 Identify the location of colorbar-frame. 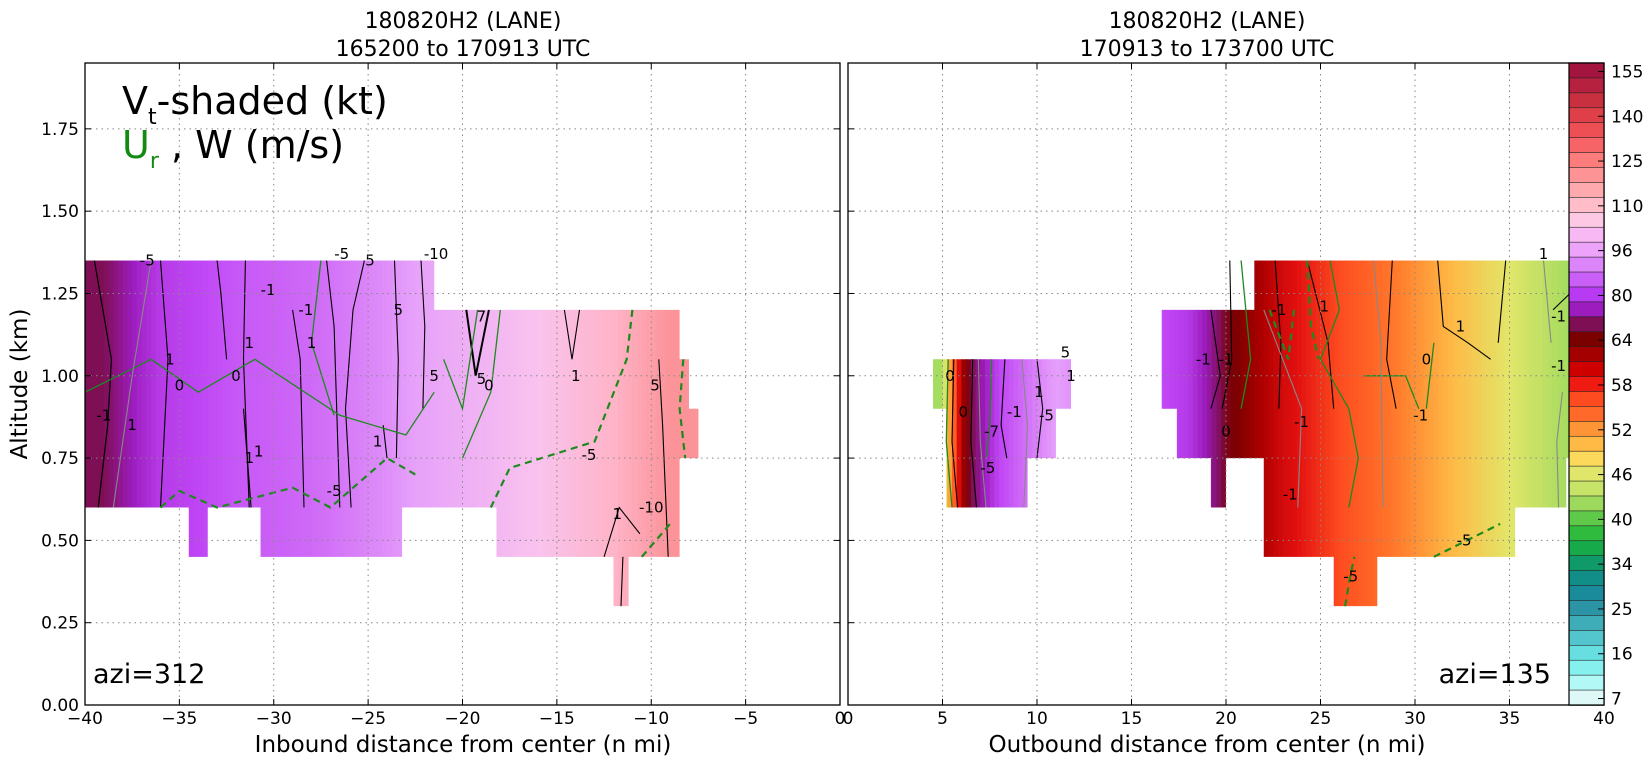
(1586, 384).